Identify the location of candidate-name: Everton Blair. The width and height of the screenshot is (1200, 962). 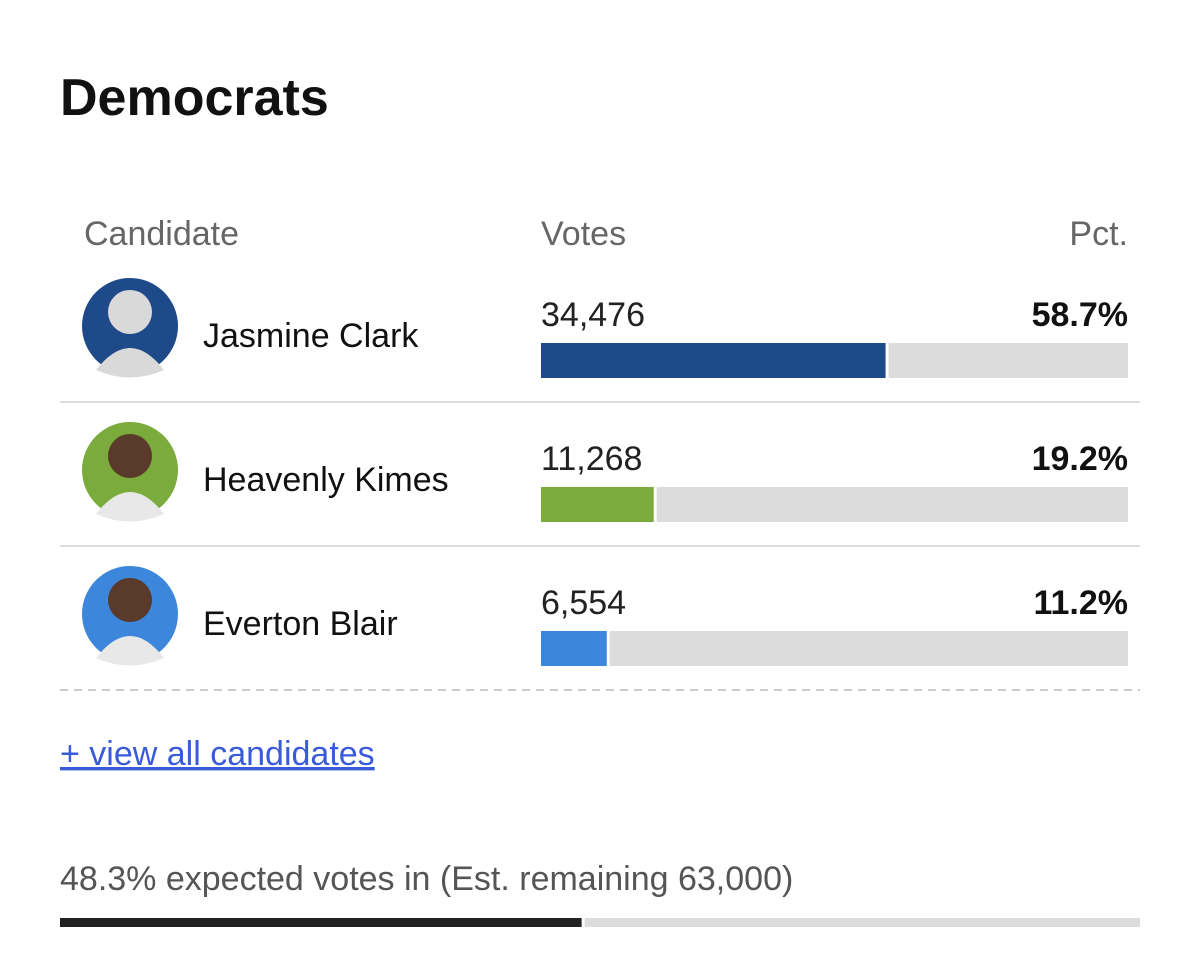
(300, 624).